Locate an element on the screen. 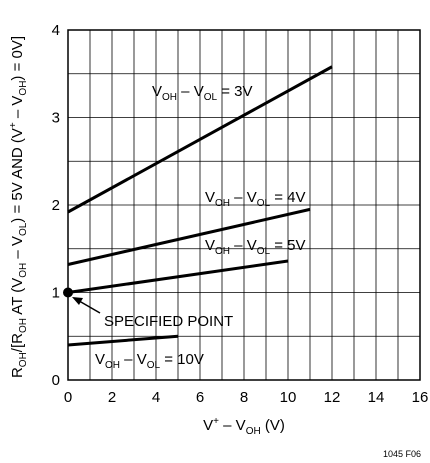 Image resolution: width=430 pixels, height=463 pixels. x-tick-label: 6 is located at coordinates (200, 397).